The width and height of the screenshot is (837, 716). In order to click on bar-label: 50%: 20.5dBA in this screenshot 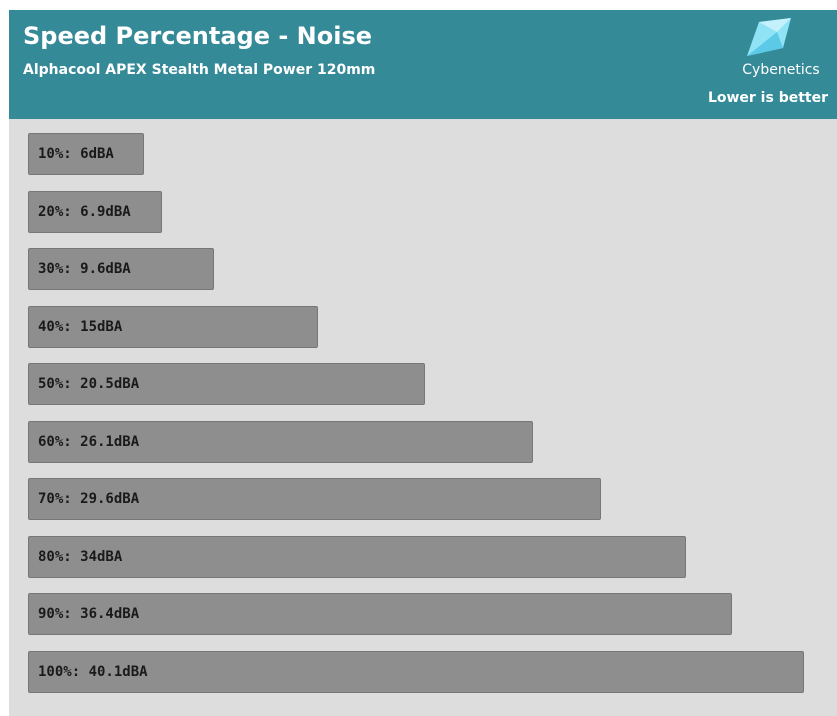, I will do `click(89, 384)`.